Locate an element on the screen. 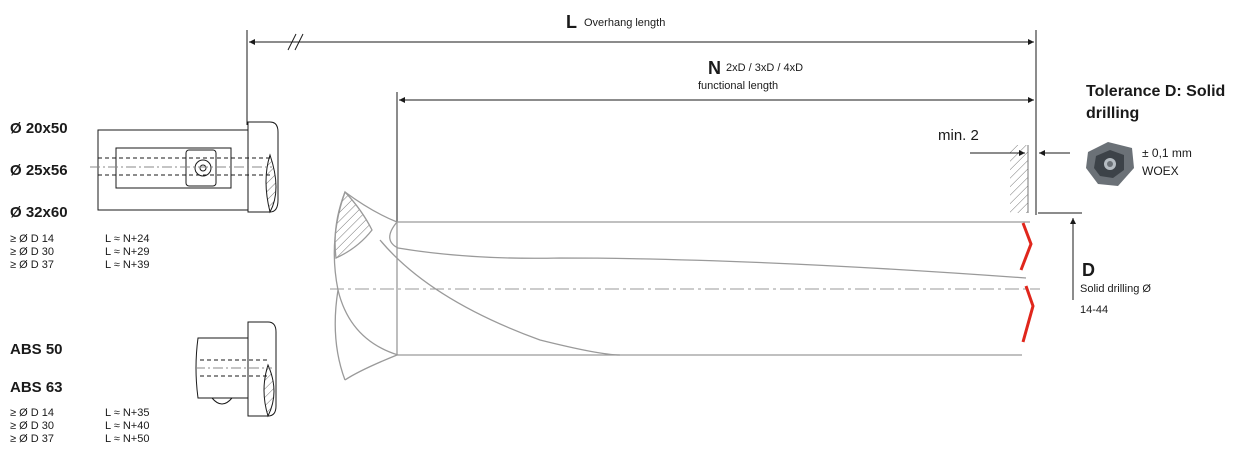  size-label-25x56: Ø 25x56 is located at coordinates (39, 170).